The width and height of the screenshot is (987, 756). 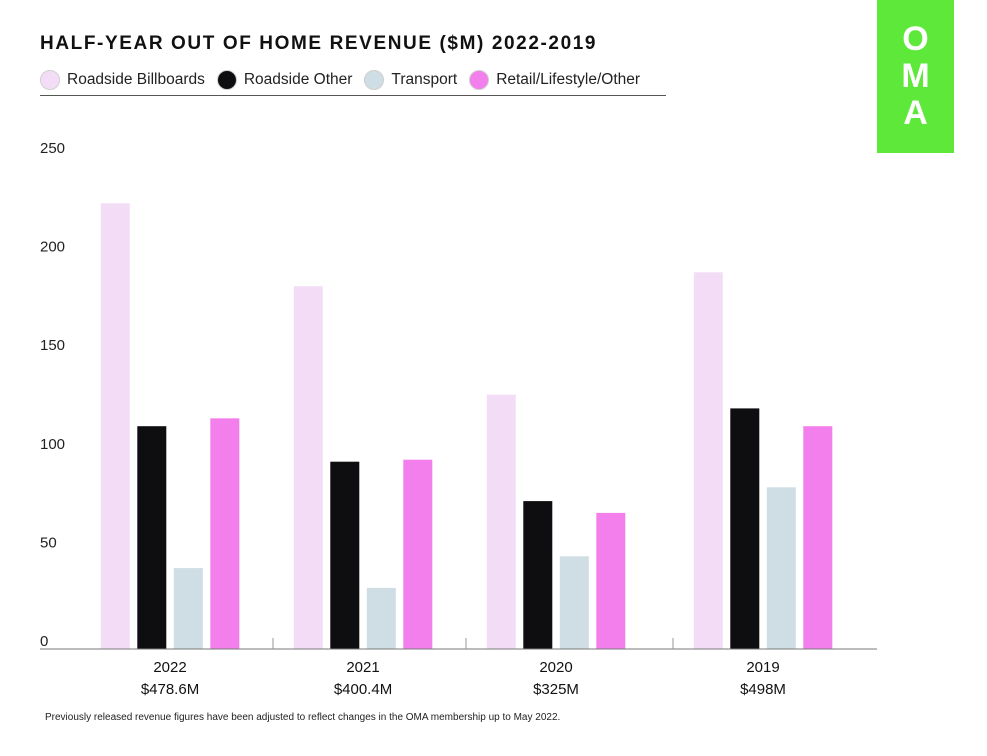 I want to click on legend-item-roadside-other: Roadside Other, so click(x=284, y=79).